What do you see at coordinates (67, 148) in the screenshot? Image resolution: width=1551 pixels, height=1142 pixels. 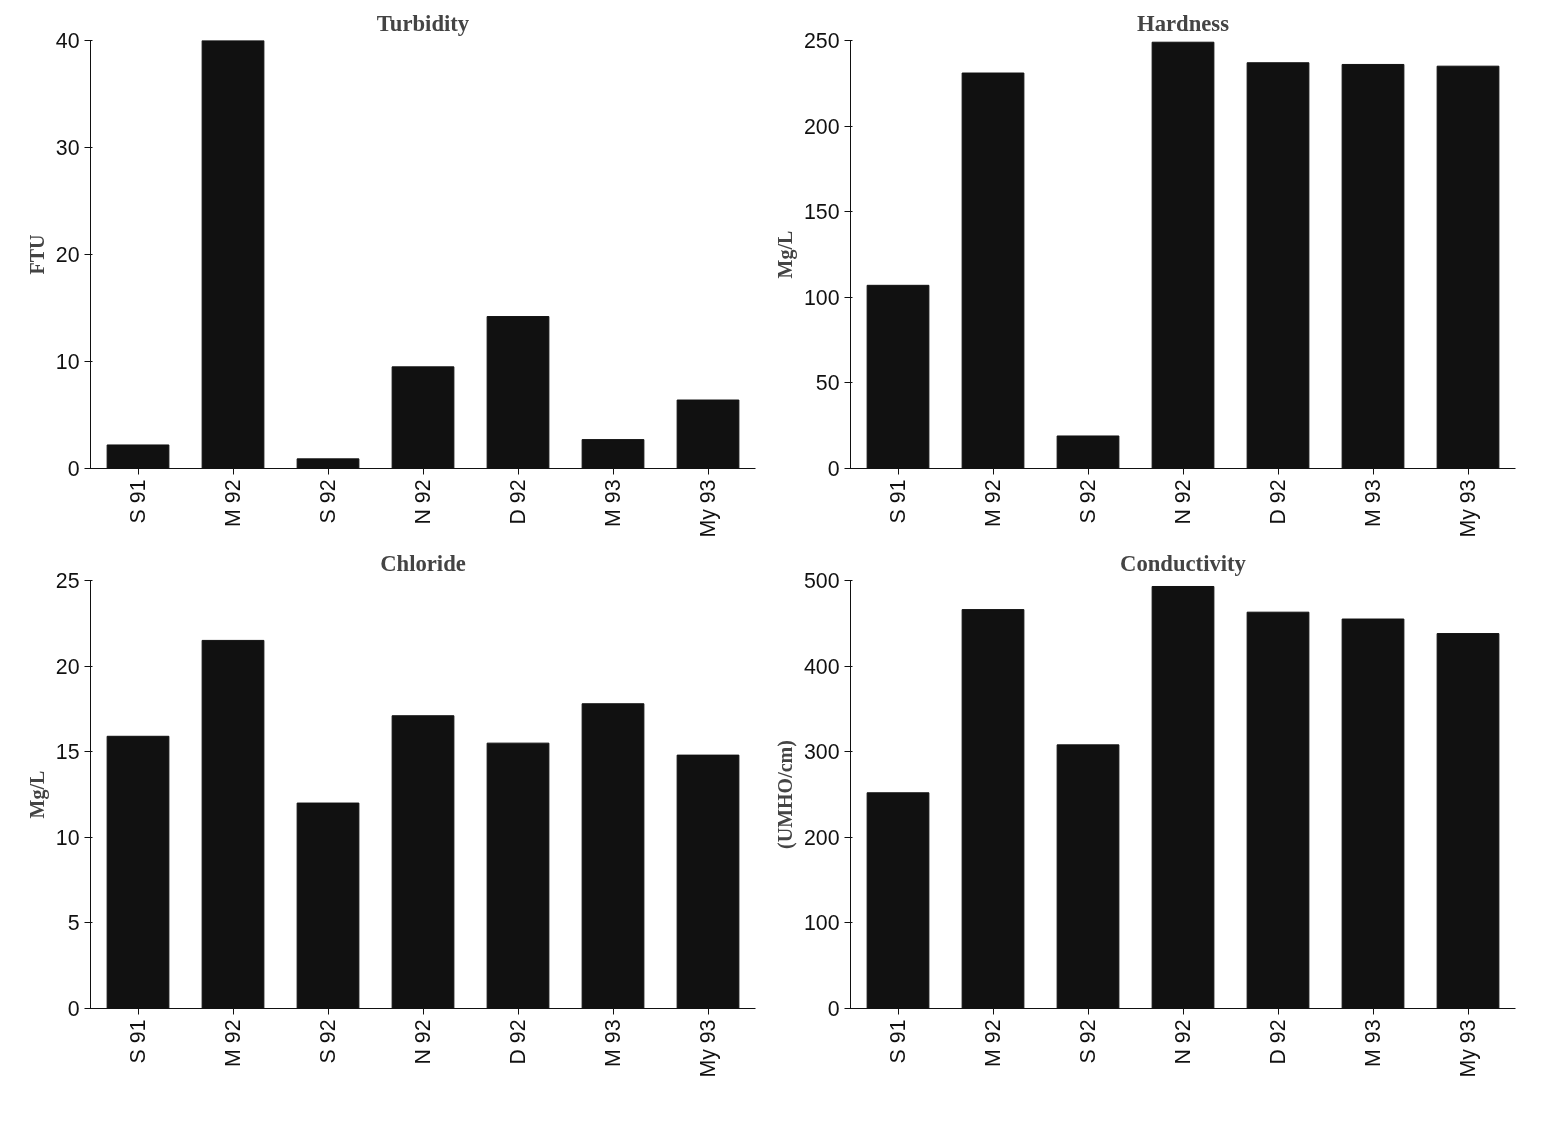 I see `y-tick-label: 30` at bounding box center [67, 148].